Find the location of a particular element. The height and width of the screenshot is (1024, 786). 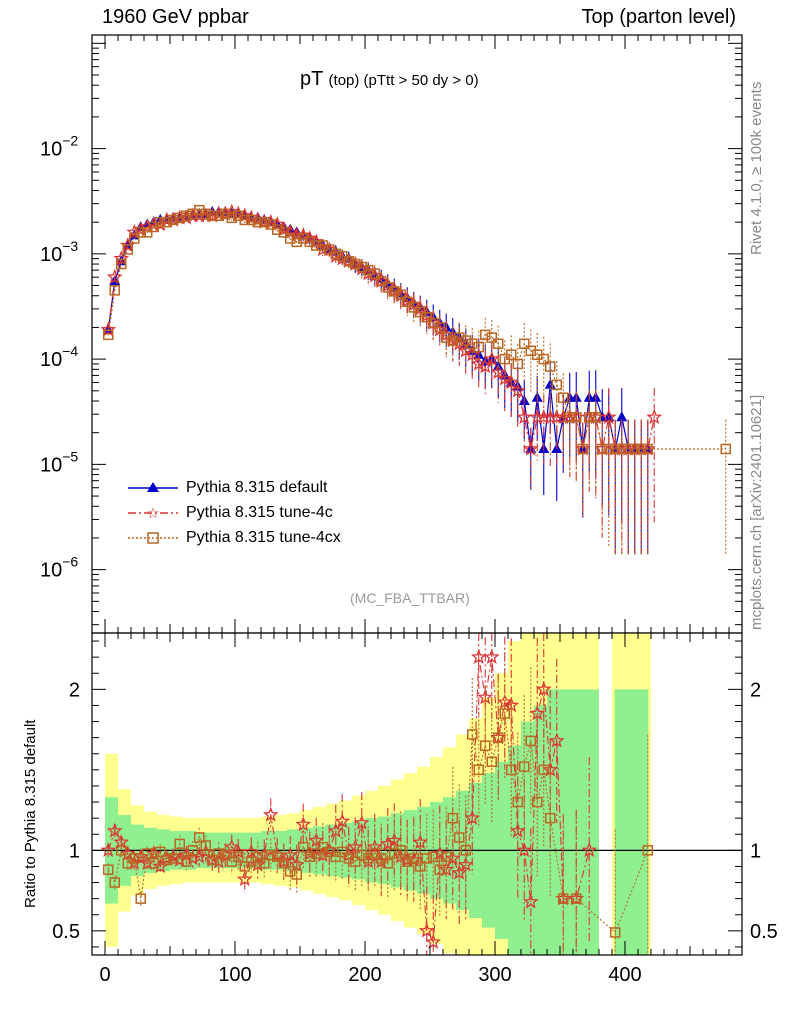

plot-title-sub: (top) (pTtt > 50 dy > 0) is located at coordinates (403, 80).